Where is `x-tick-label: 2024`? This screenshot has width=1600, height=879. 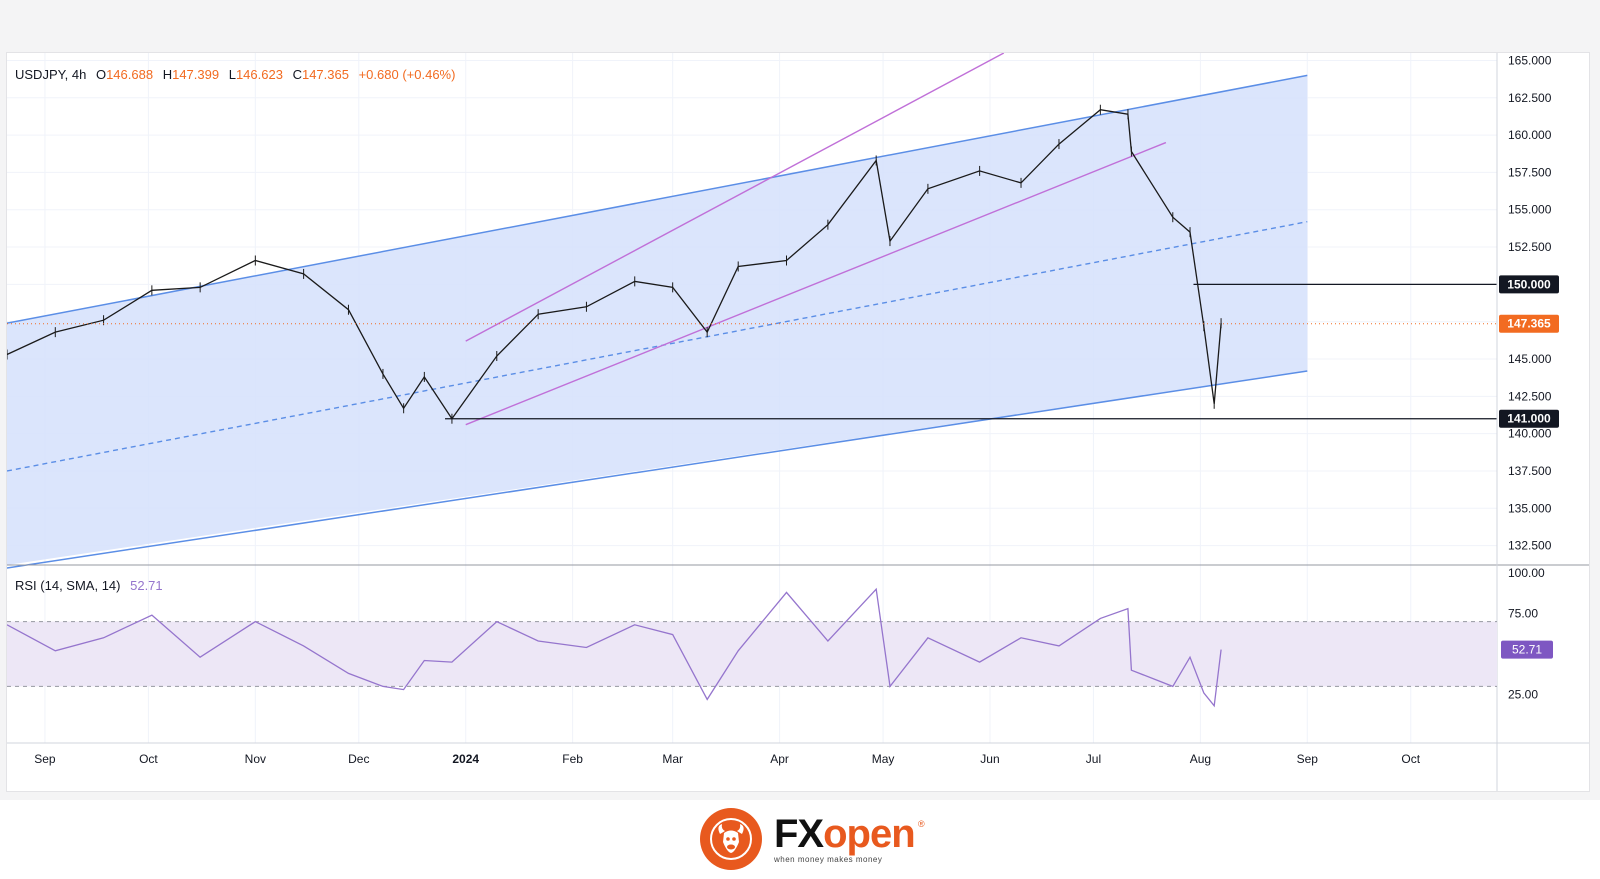 x-tick-label: 2024 is located at coordinates (465, 759).